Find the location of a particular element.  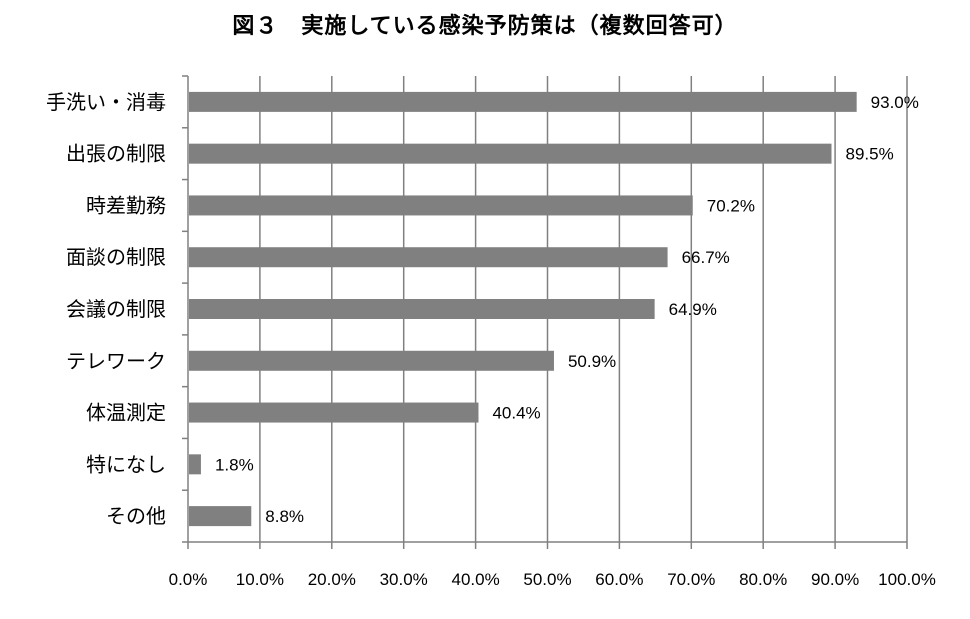

category-label: テレワーク is located at coordinates (116, 361).